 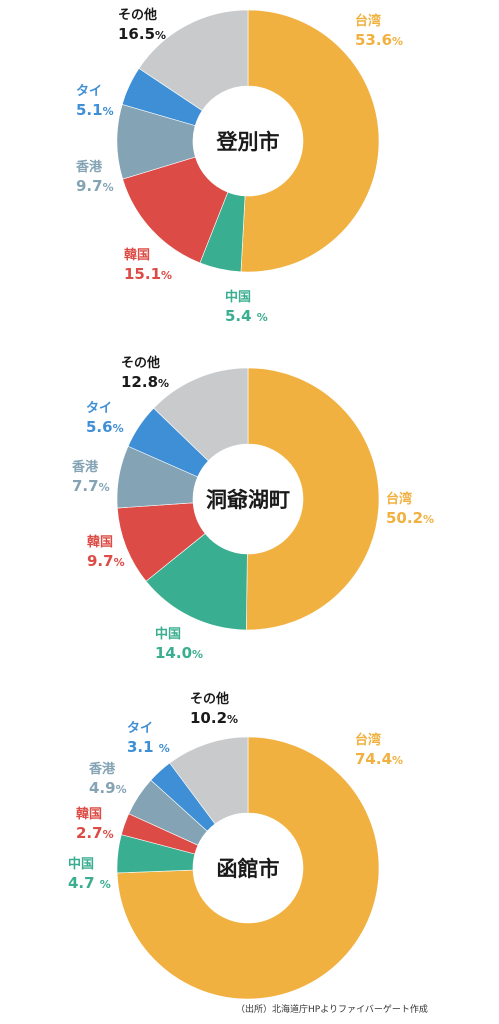 What do you see at coordinates (89, 883) in the screenshot?
I see `slice-value-china: 4.7 %` at bounding box center [89, 883].